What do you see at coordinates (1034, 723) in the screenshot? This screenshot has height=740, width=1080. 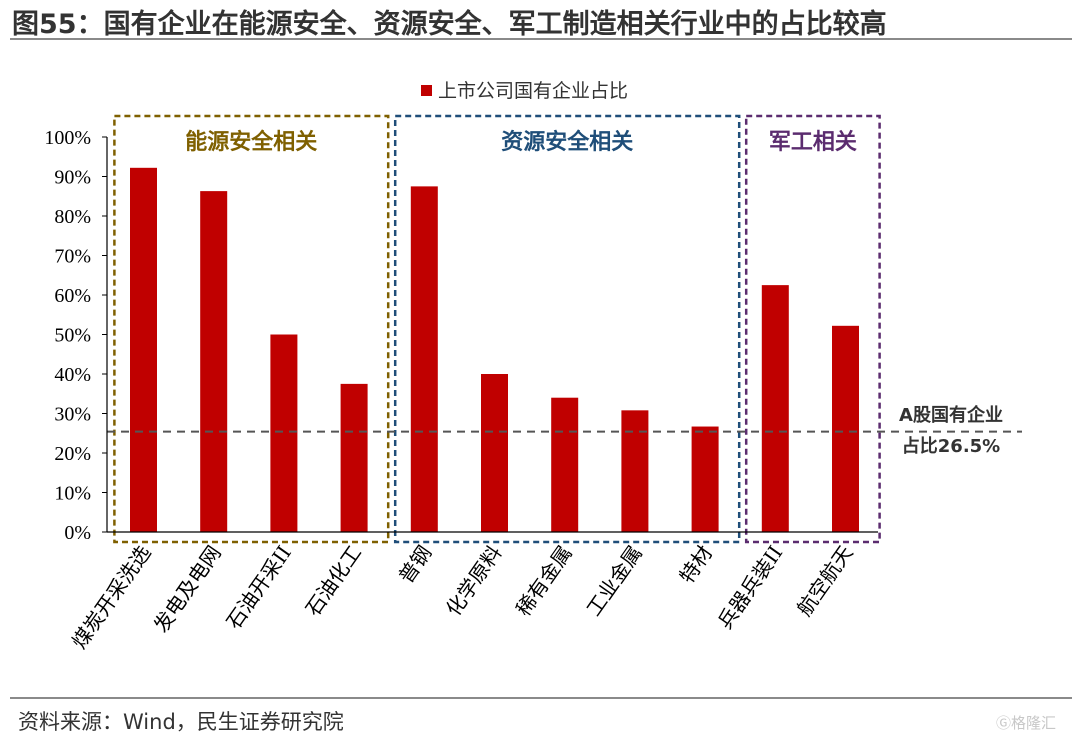 I see `watermark-text: 格隆汇` at bounding box center [1034, 723].